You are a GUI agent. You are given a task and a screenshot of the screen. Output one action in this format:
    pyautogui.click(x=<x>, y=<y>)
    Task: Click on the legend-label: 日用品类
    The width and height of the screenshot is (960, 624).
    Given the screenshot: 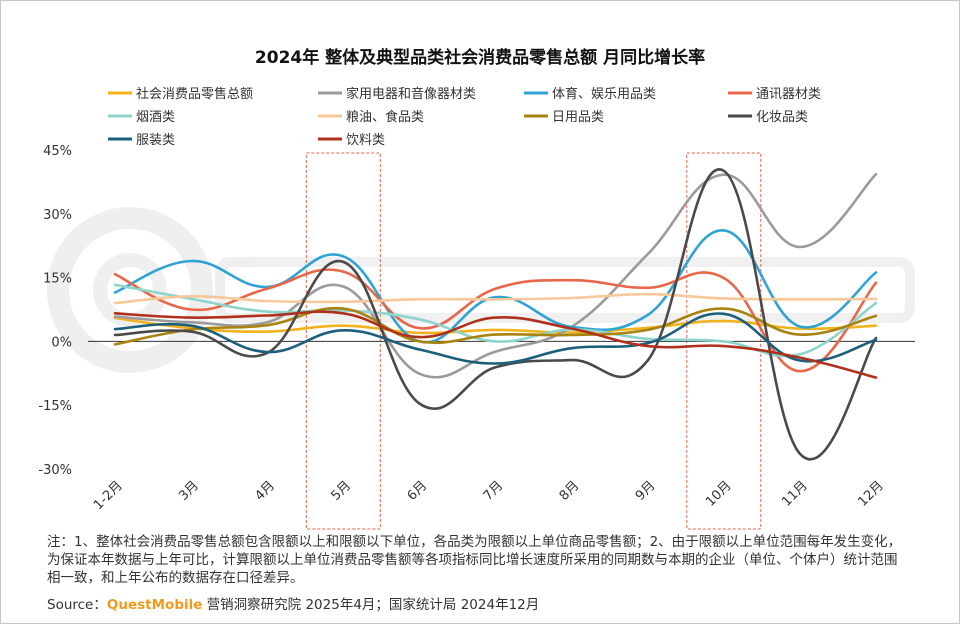 What is the action you would take?
    pyautogui.click(x=578, y=117)
    